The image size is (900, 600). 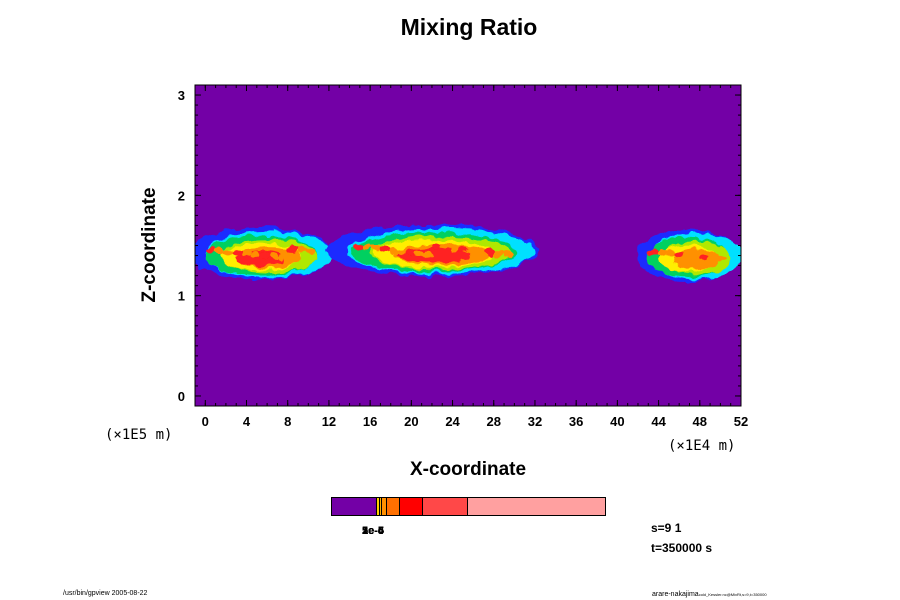 I want to click on footer-command: /usr/bin/gpview 2005-08-22, so click(x=105, y=593).